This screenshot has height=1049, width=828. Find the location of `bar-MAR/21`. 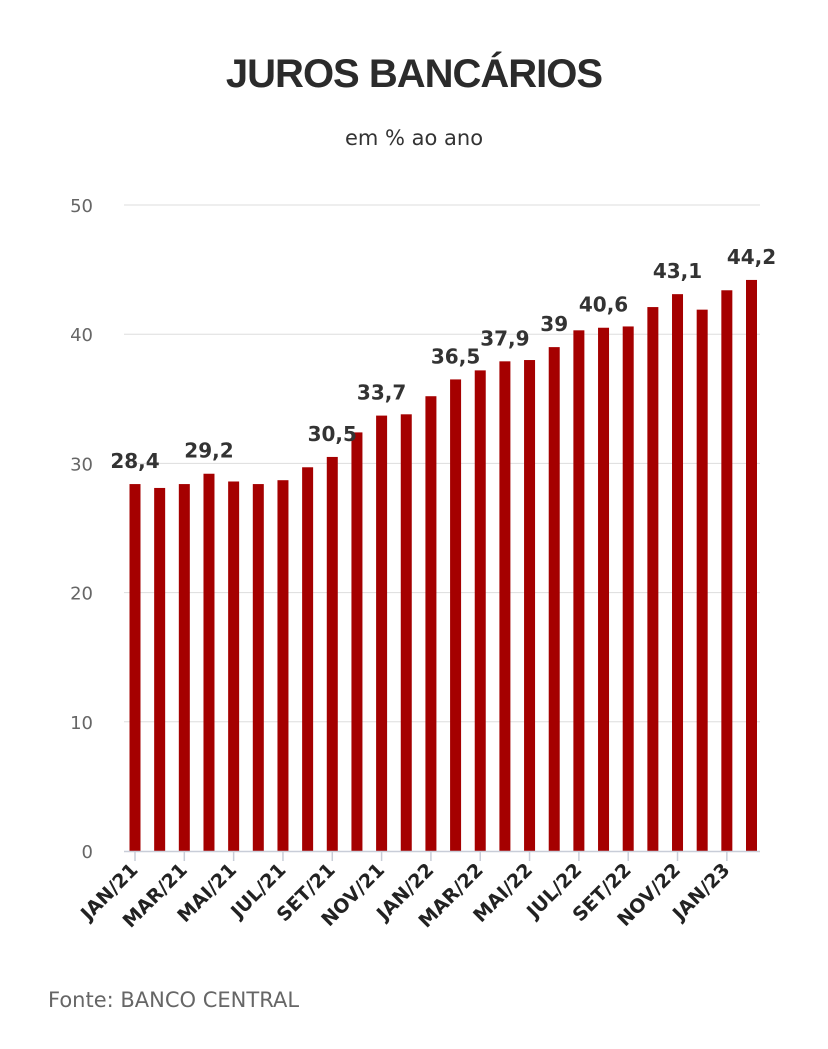

bar-MAR/21 is located at coordinates (184, 667).